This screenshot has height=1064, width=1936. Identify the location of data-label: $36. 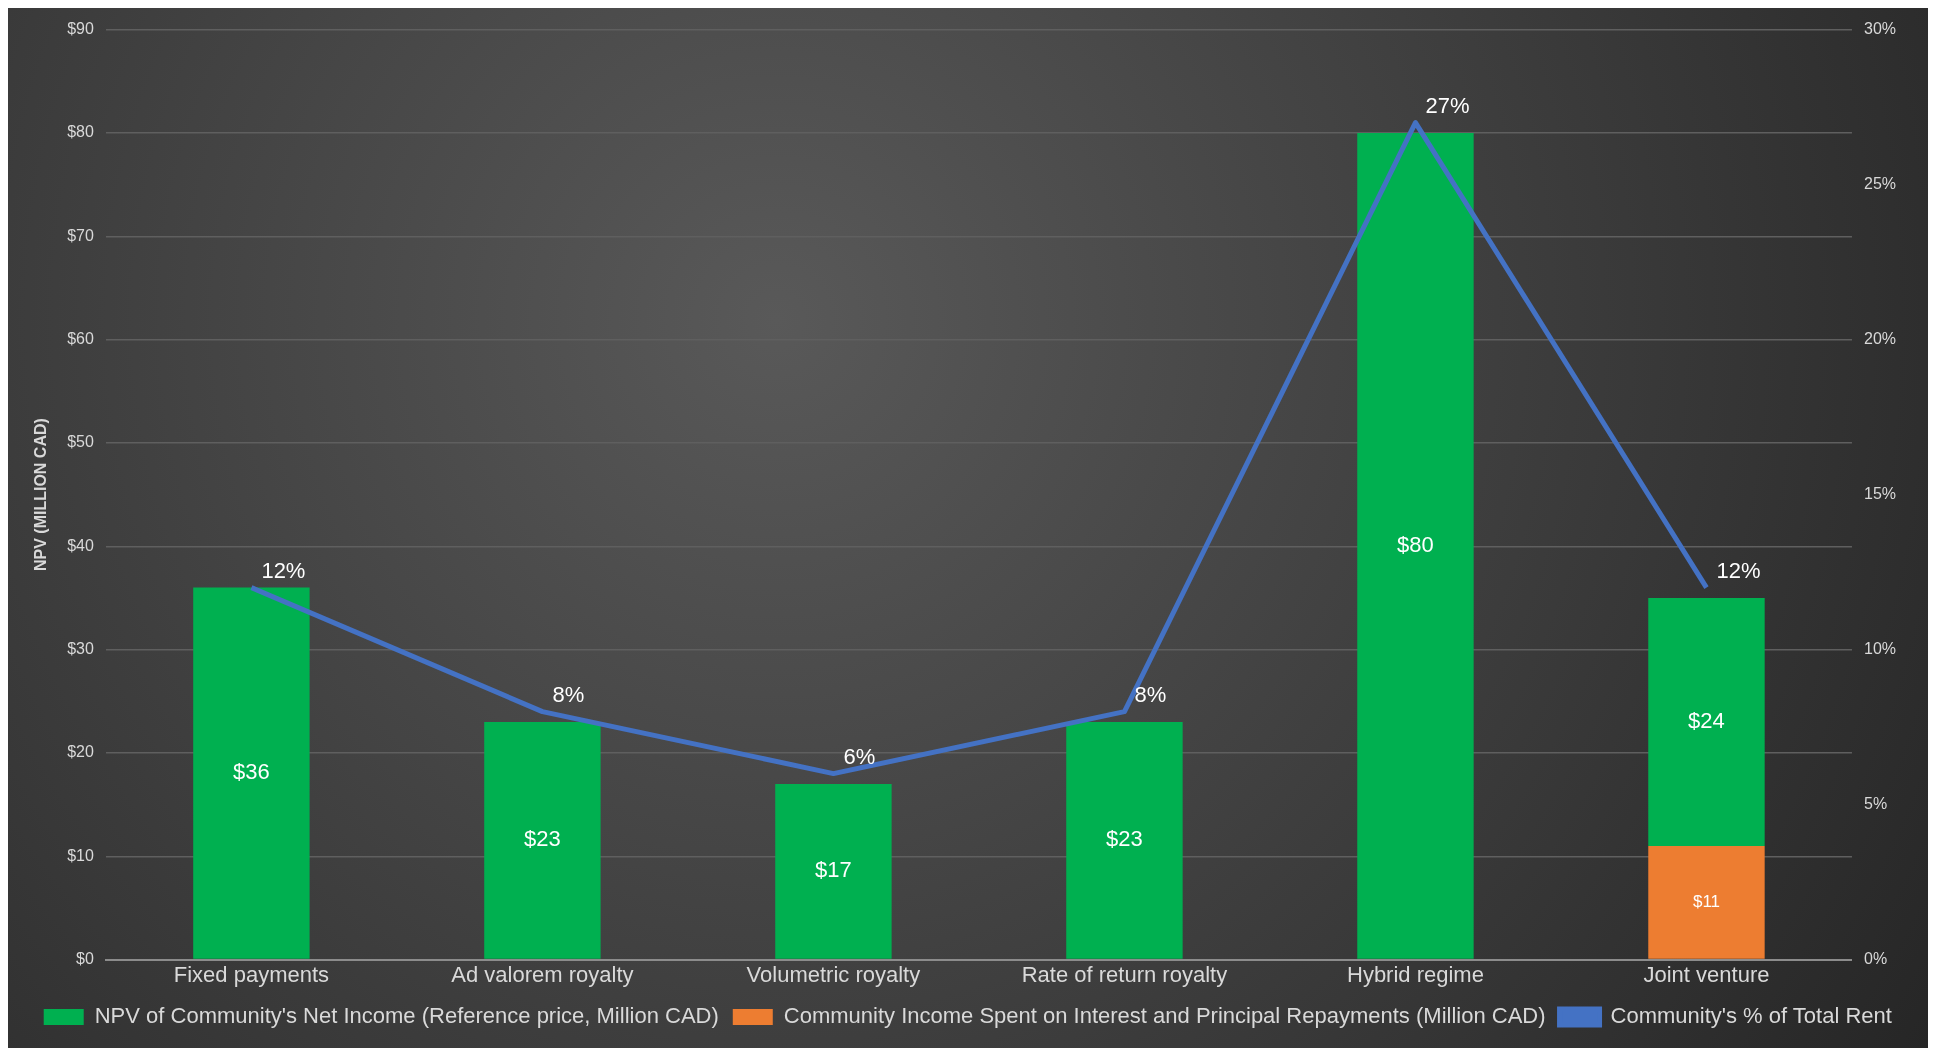
(251, 772).